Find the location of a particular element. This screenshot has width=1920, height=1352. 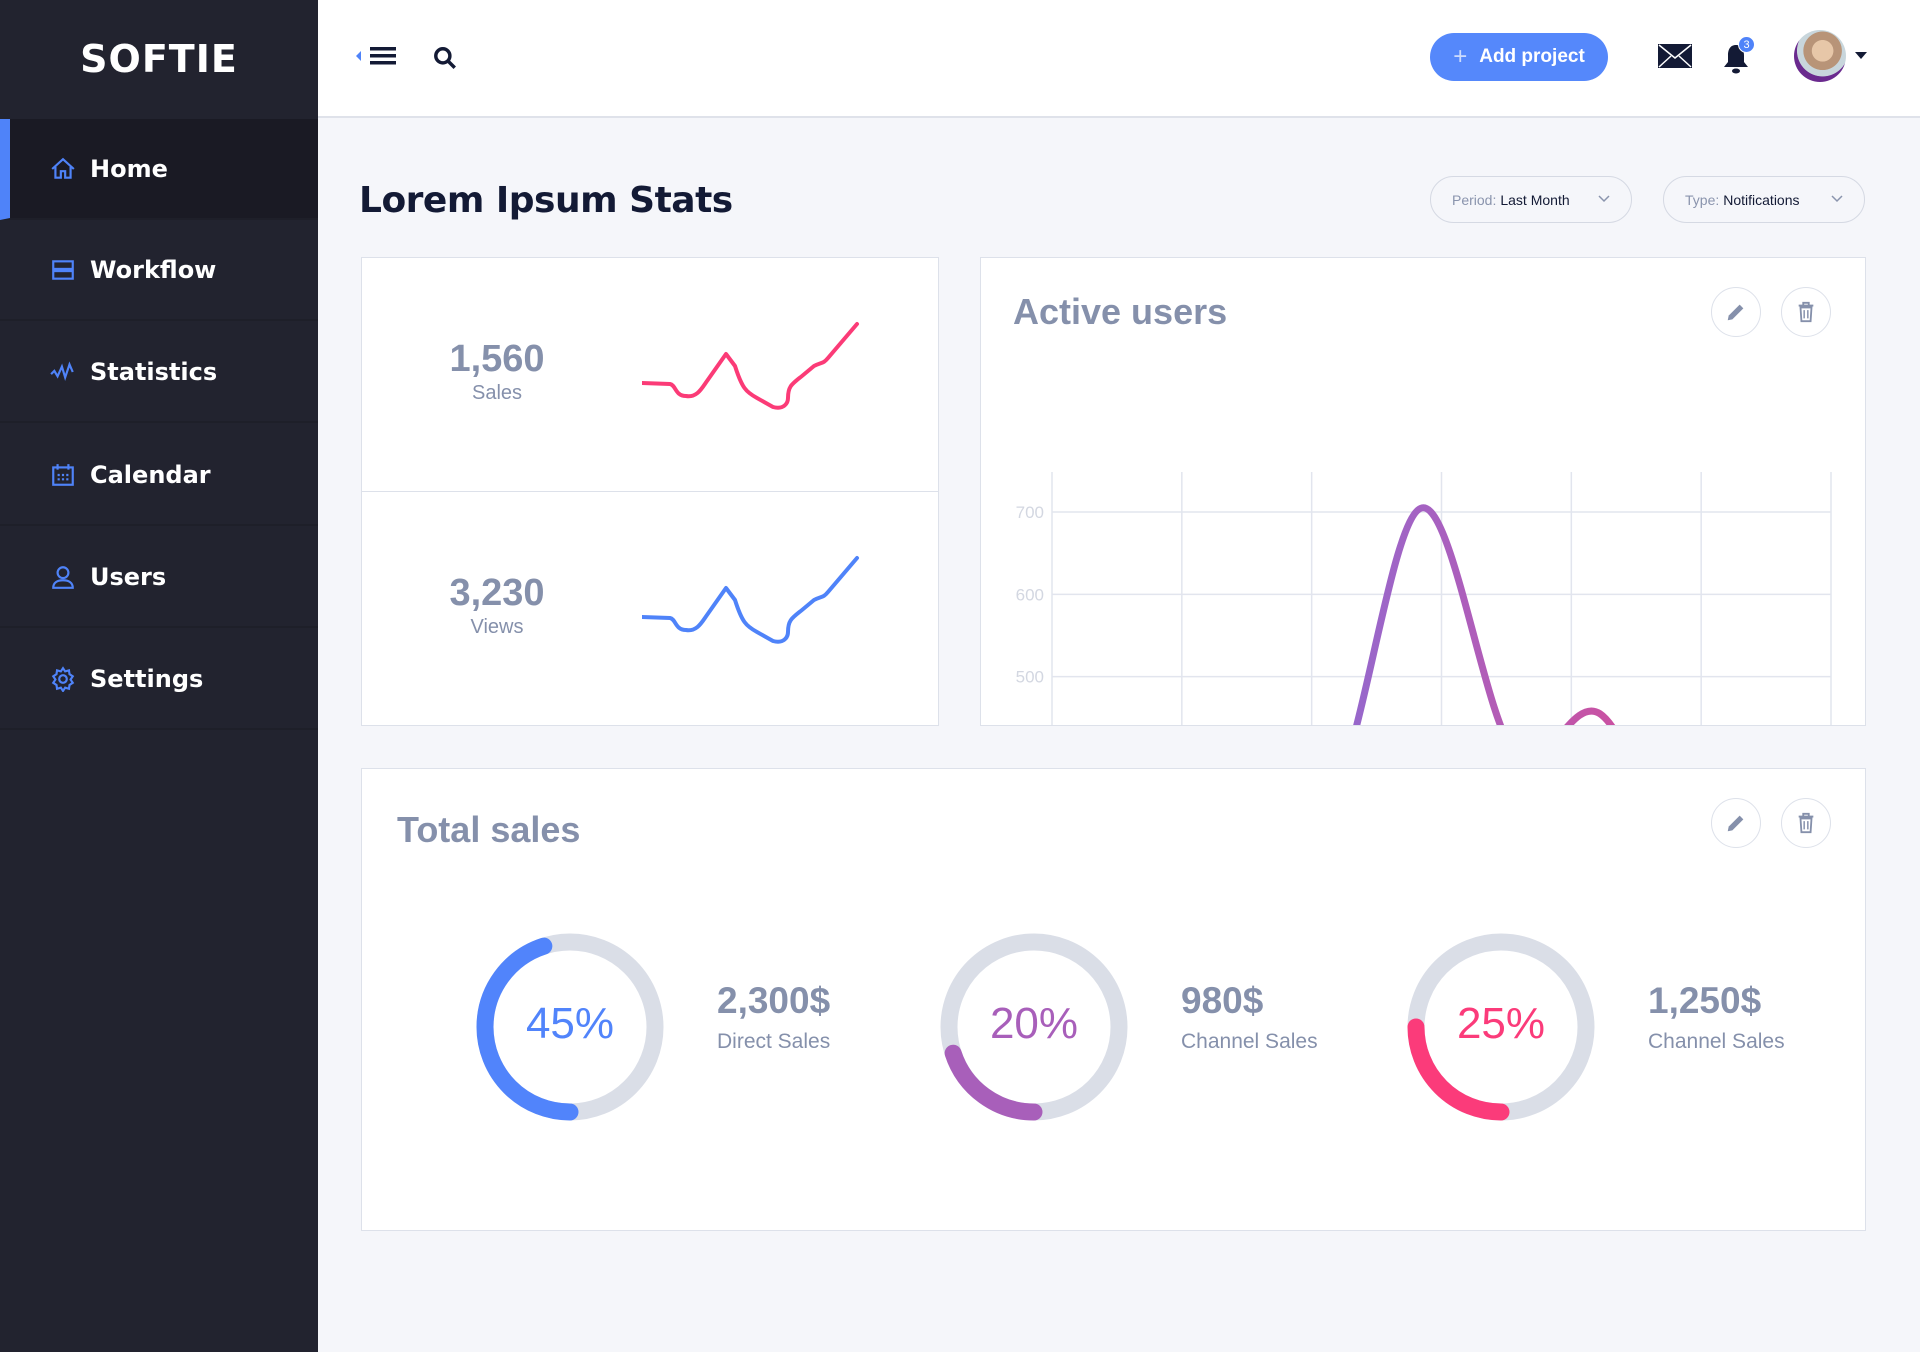

sidebar-item-settings: Settings is located at coordinates (159, 679).